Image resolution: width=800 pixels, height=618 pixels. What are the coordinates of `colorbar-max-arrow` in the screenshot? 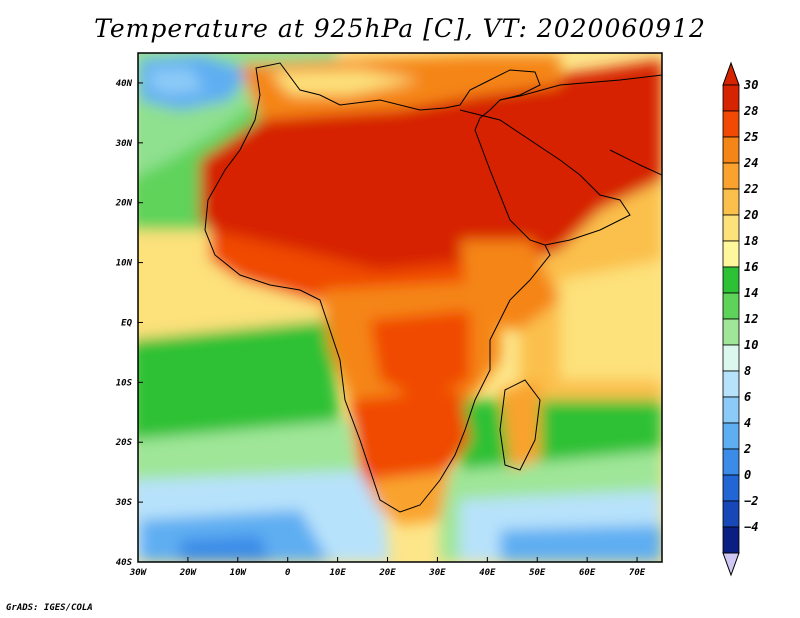 It's located at (731, 73).